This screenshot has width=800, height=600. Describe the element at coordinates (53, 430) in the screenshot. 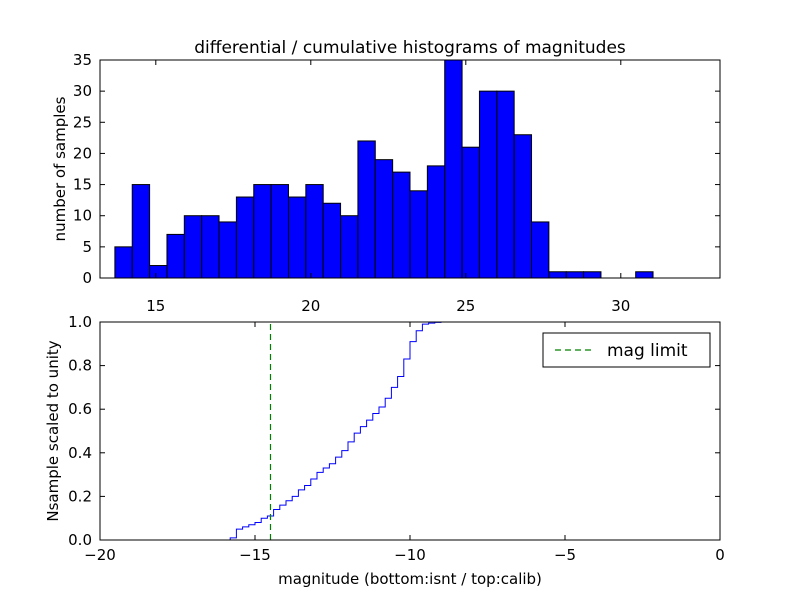

I see `cumulative-y-axis-label: Nsample scaled to unity` at that location.